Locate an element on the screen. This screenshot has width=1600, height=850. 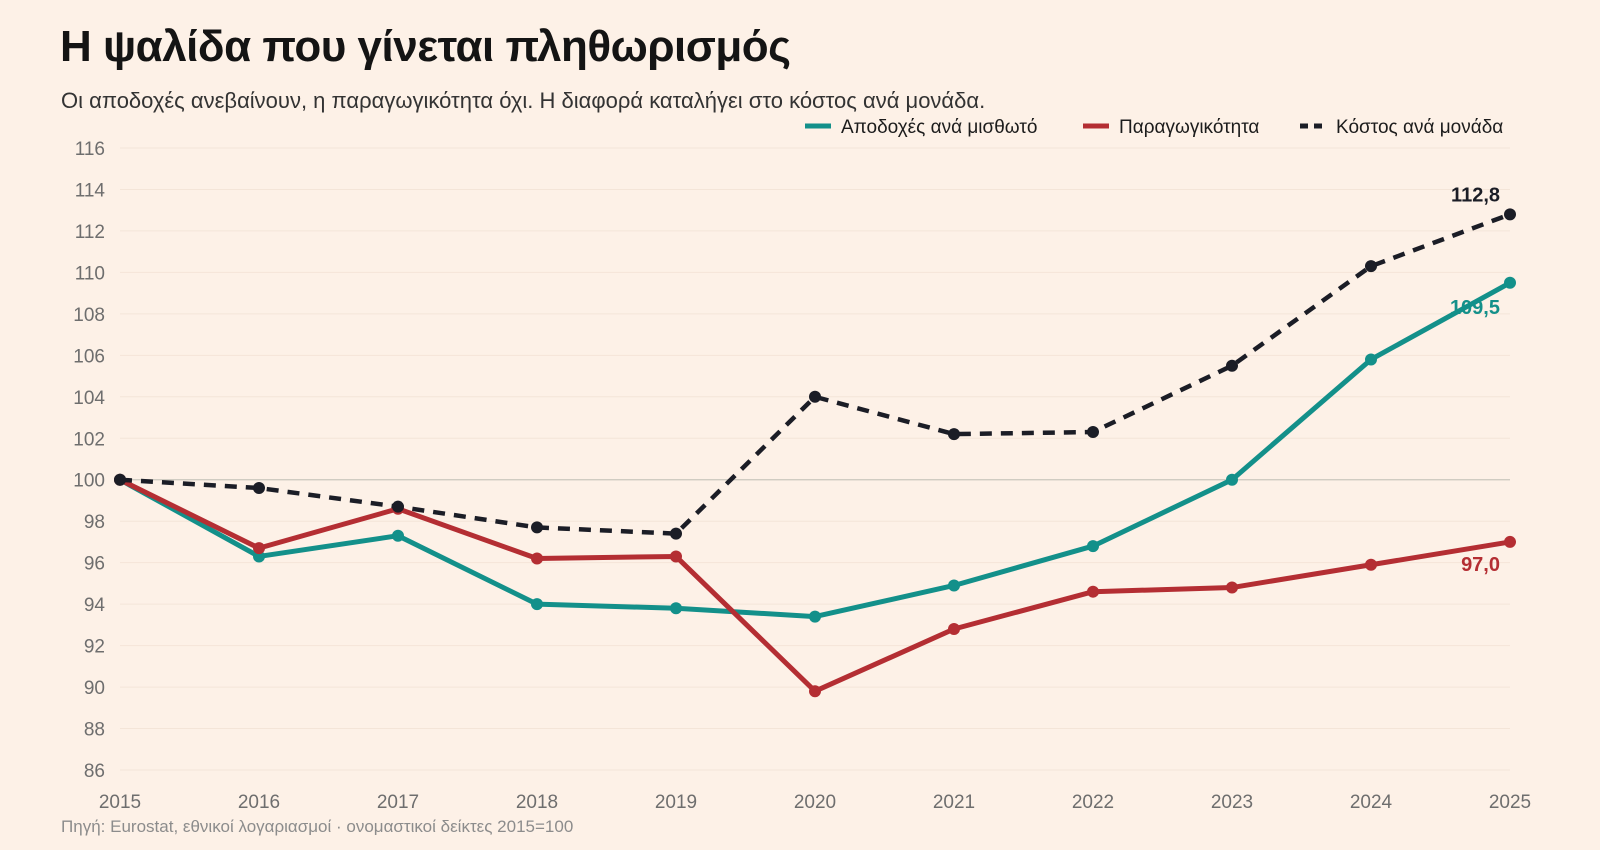
x-tick-label: 2021 is located at coordinates (954, 802).